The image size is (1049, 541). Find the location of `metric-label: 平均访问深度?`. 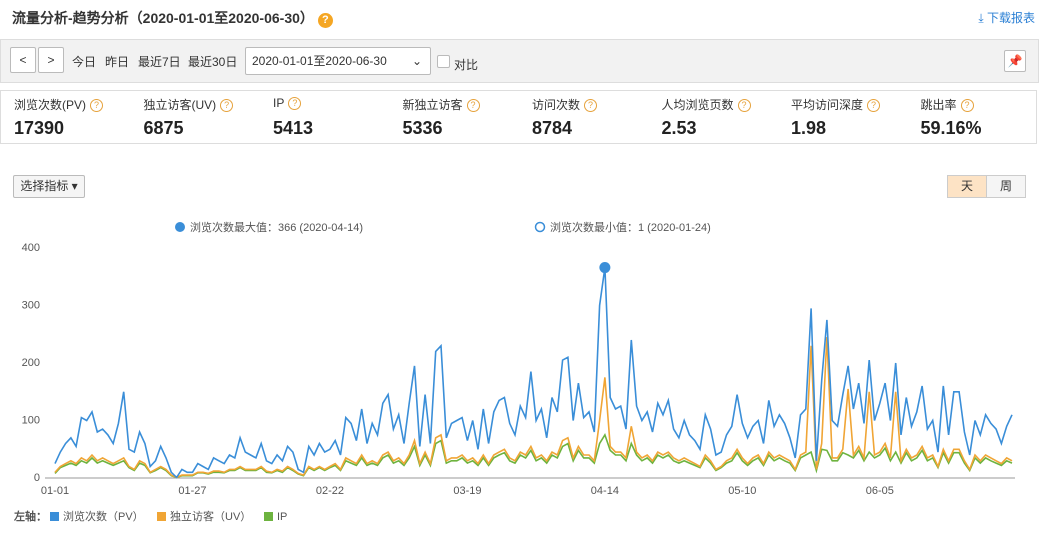

metric-label: 平均访问深度? is located at coordinates (836, 104).